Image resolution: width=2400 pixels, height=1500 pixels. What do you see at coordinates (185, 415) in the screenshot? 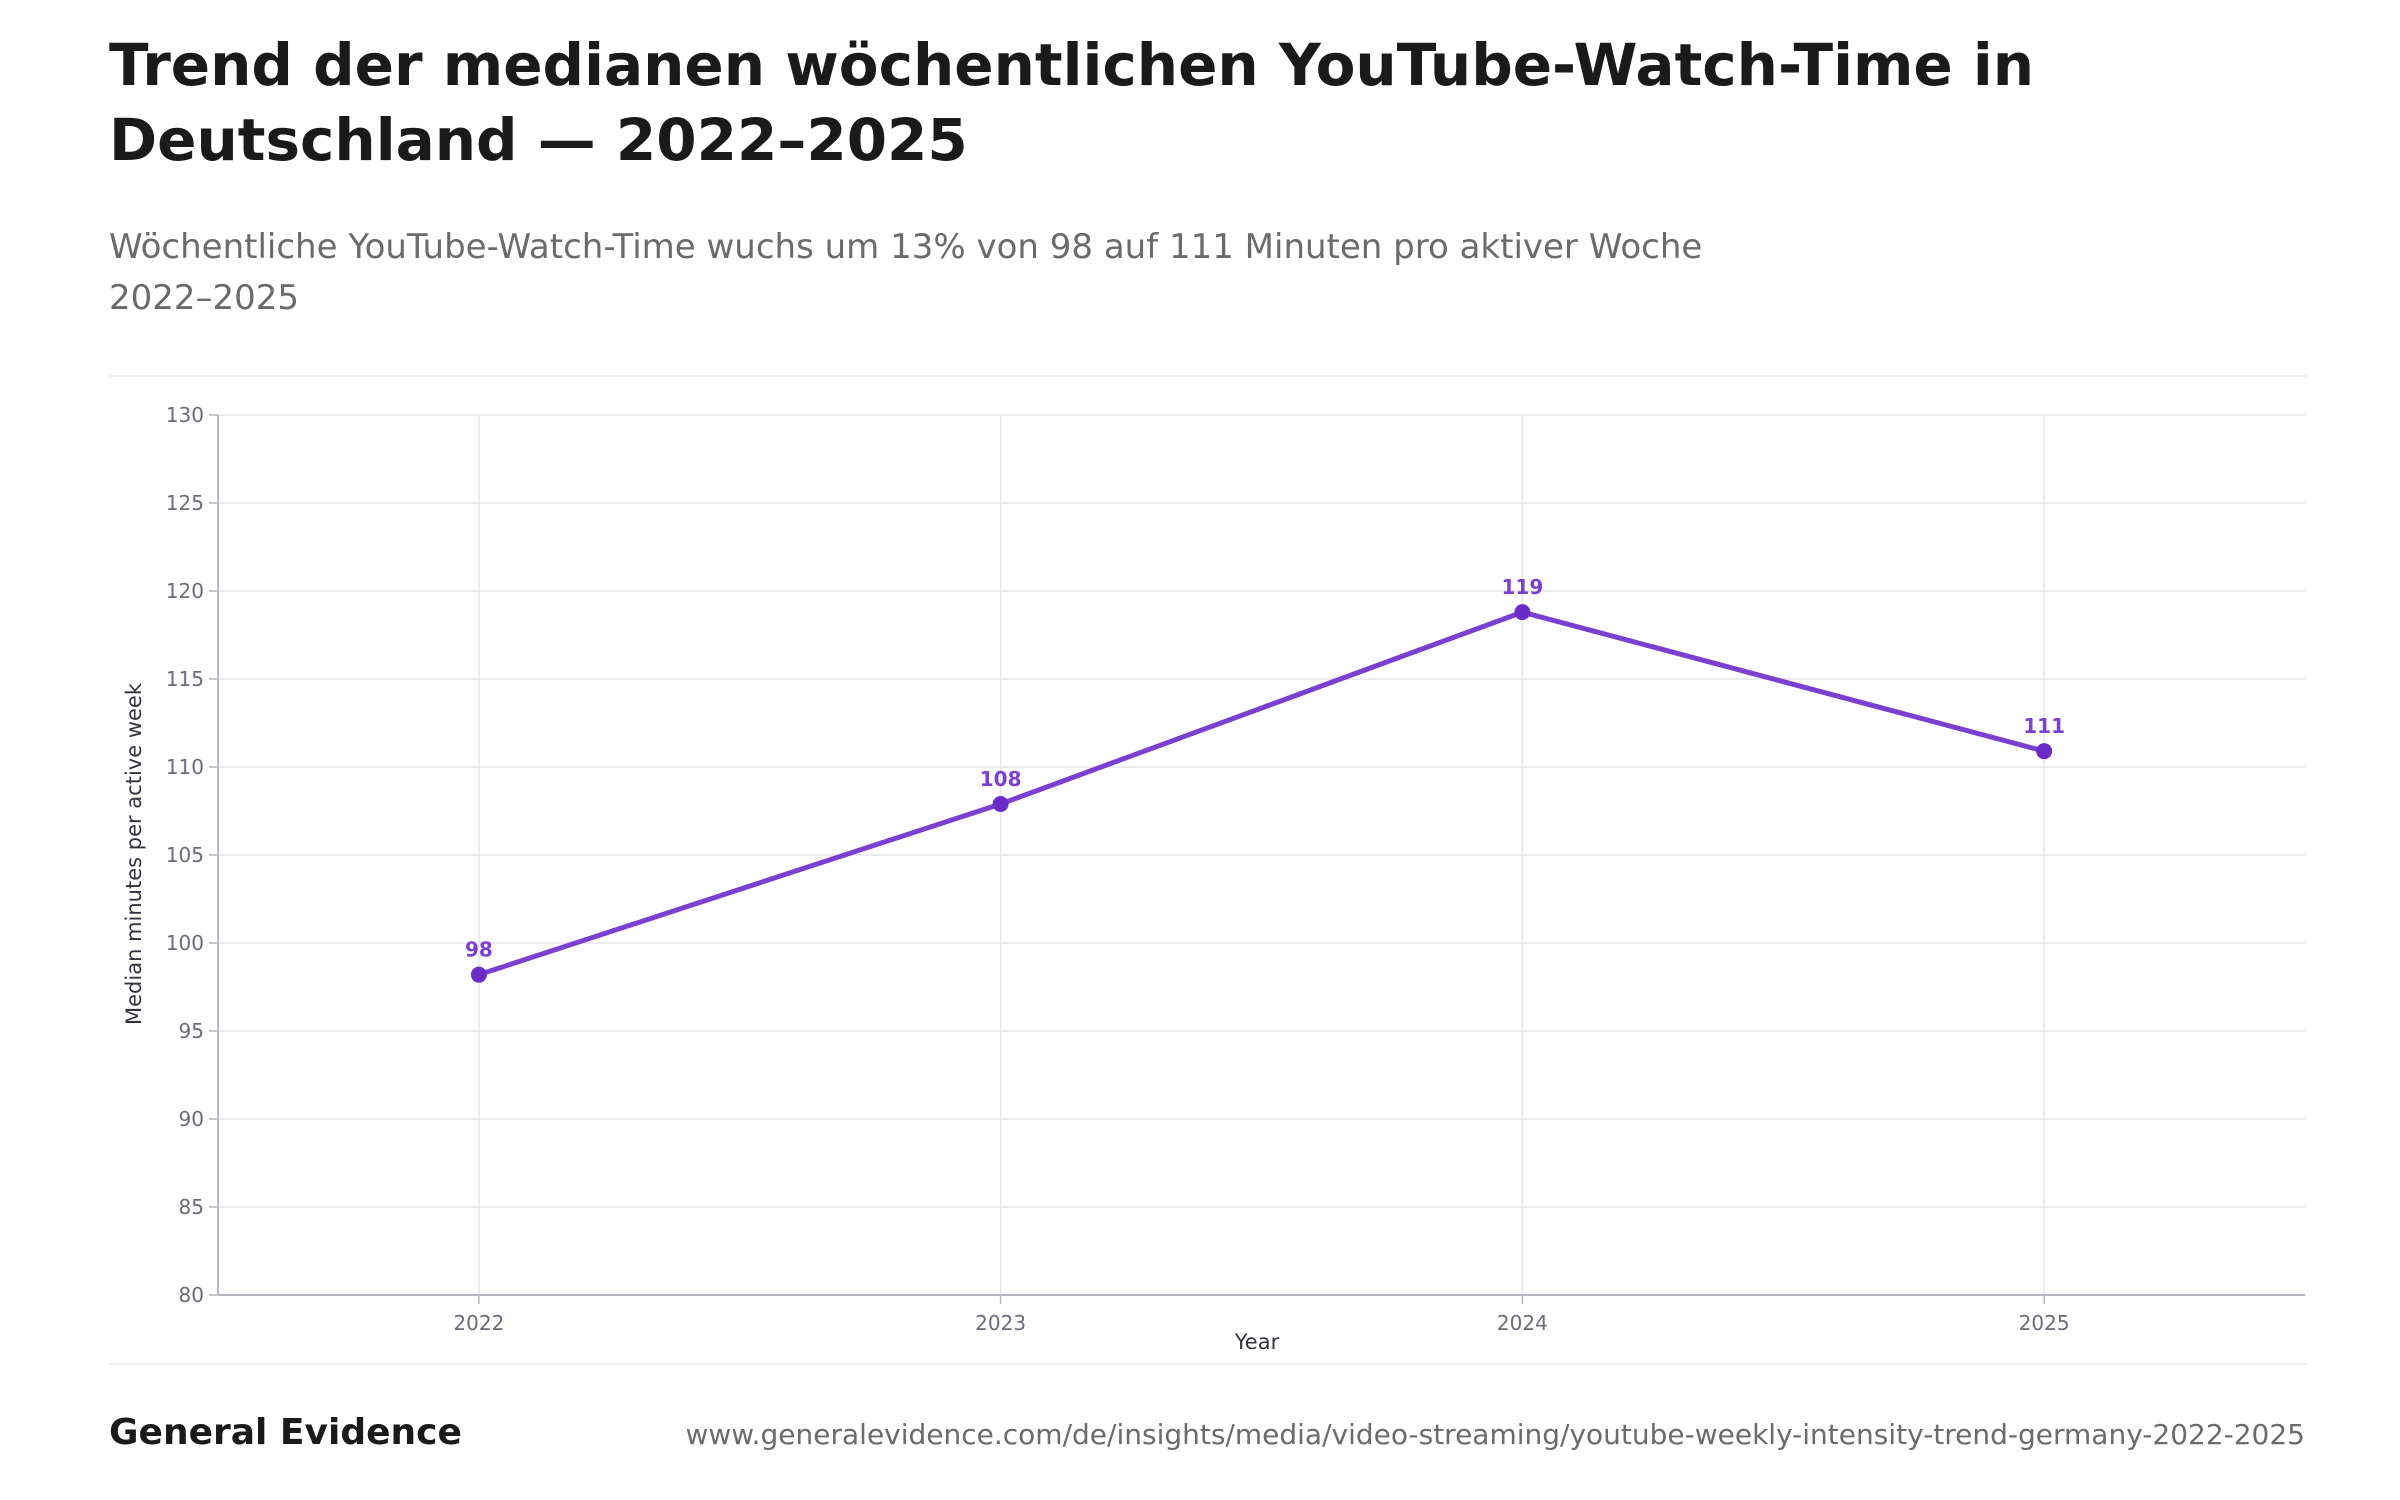
I see `y-tick-label: 130` at bounding box center [185, 415].